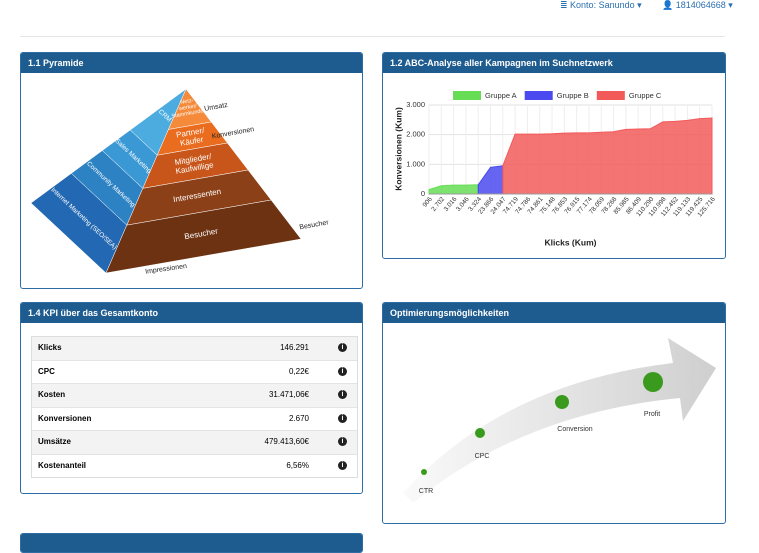 This screenshot has height=553, width=759. I want to click on kpi-label: Umsätze, so click(54, 441).